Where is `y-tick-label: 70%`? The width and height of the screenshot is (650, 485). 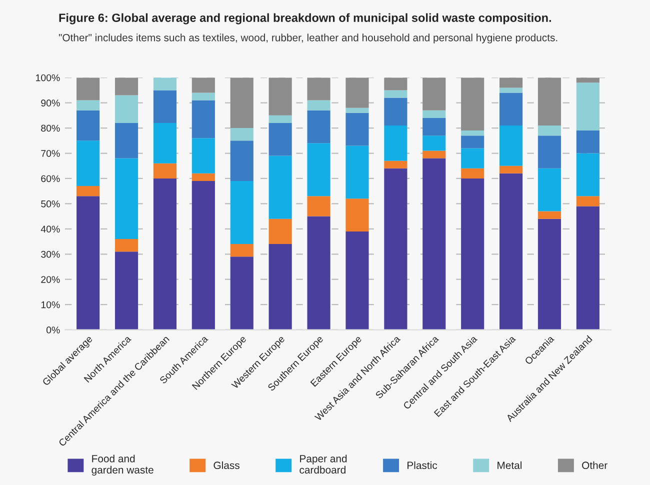
y-tick-label: 70% is located at coordinates (50, 153).